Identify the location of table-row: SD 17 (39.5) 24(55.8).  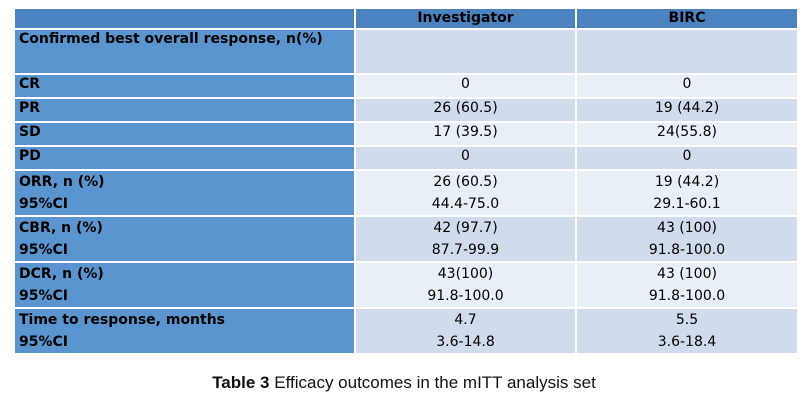
(407, 135).